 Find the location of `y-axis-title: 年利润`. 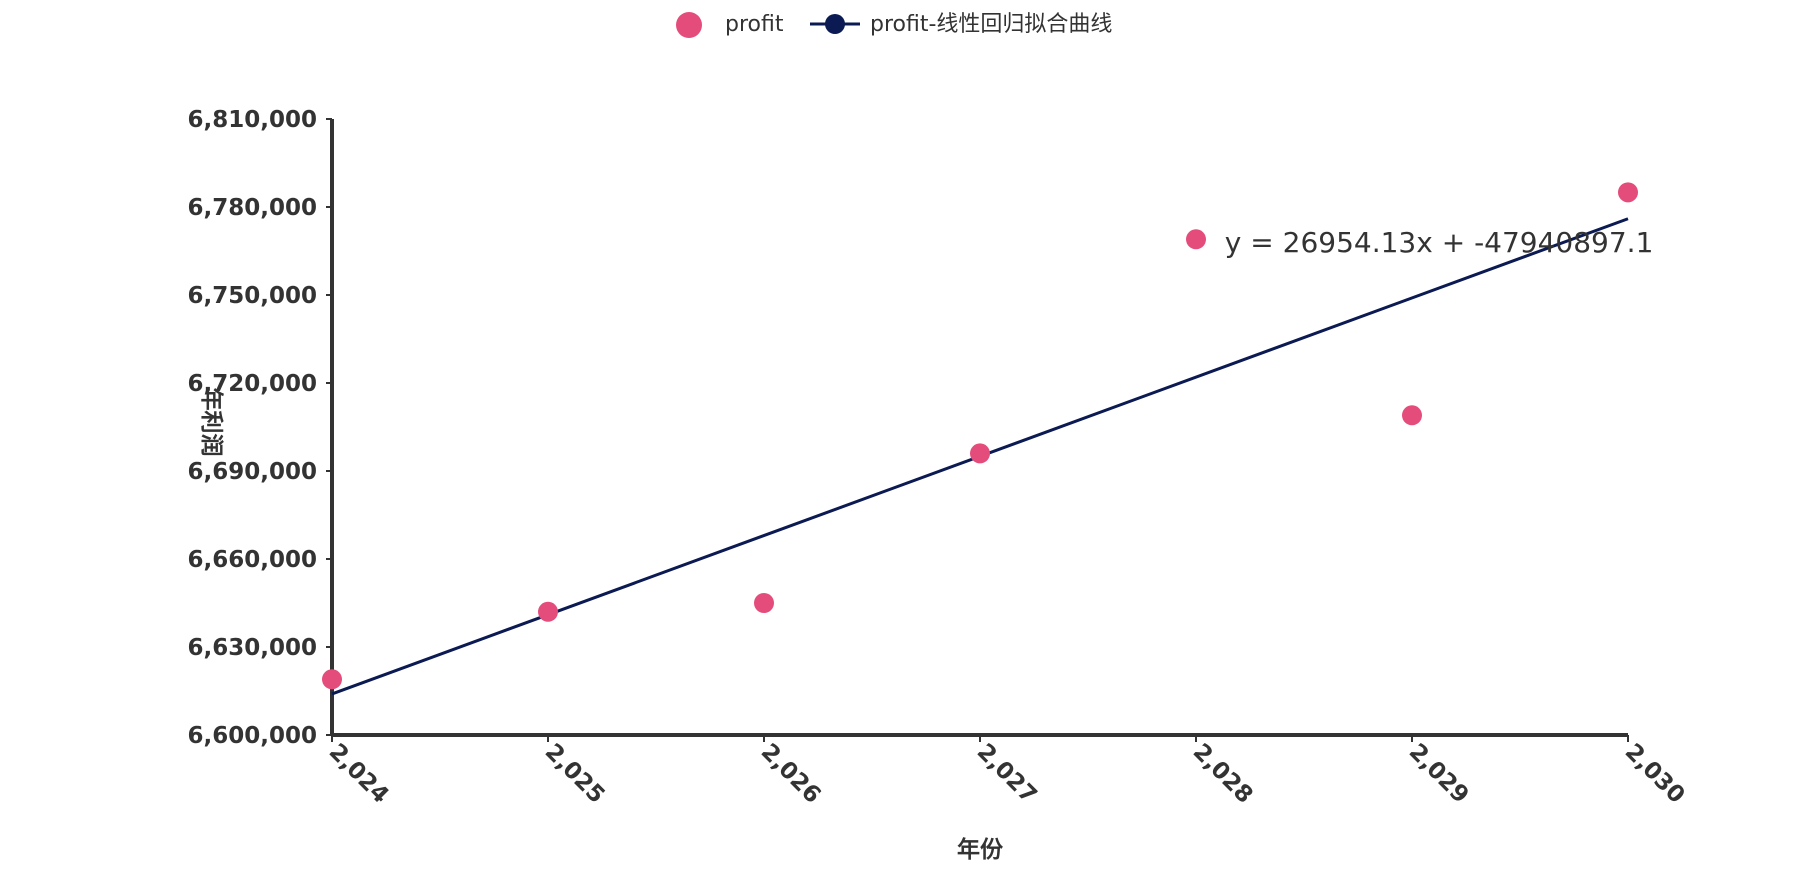

y-axis-title: 年利润 is located at coordinates (211, 422).